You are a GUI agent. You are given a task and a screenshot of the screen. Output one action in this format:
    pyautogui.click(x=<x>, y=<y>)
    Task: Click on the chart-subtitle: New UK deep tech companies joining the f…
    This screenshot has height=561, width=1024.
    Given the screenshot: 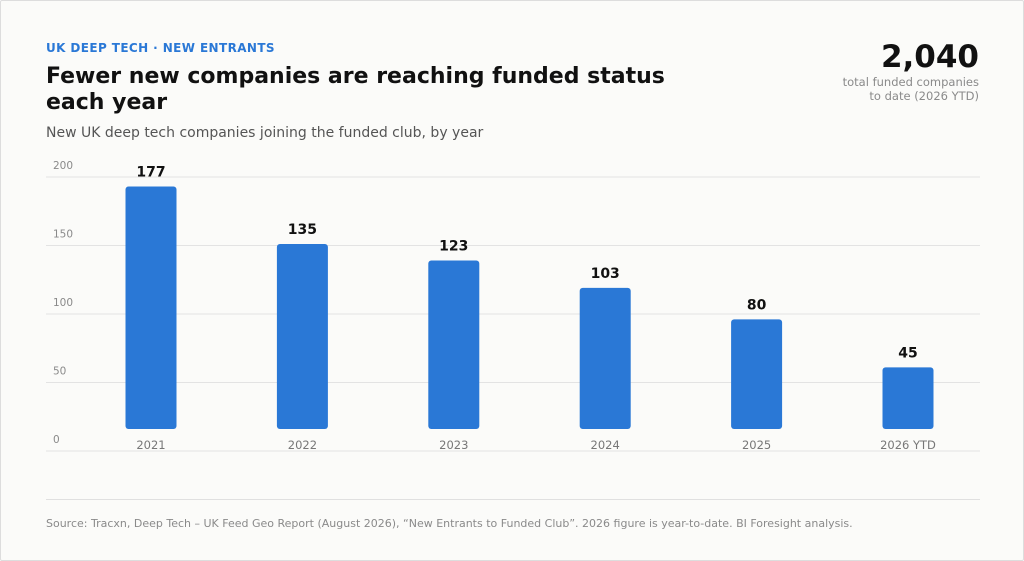 What is the action you would take?
    pyautogui.click(x=265, y=133)
    